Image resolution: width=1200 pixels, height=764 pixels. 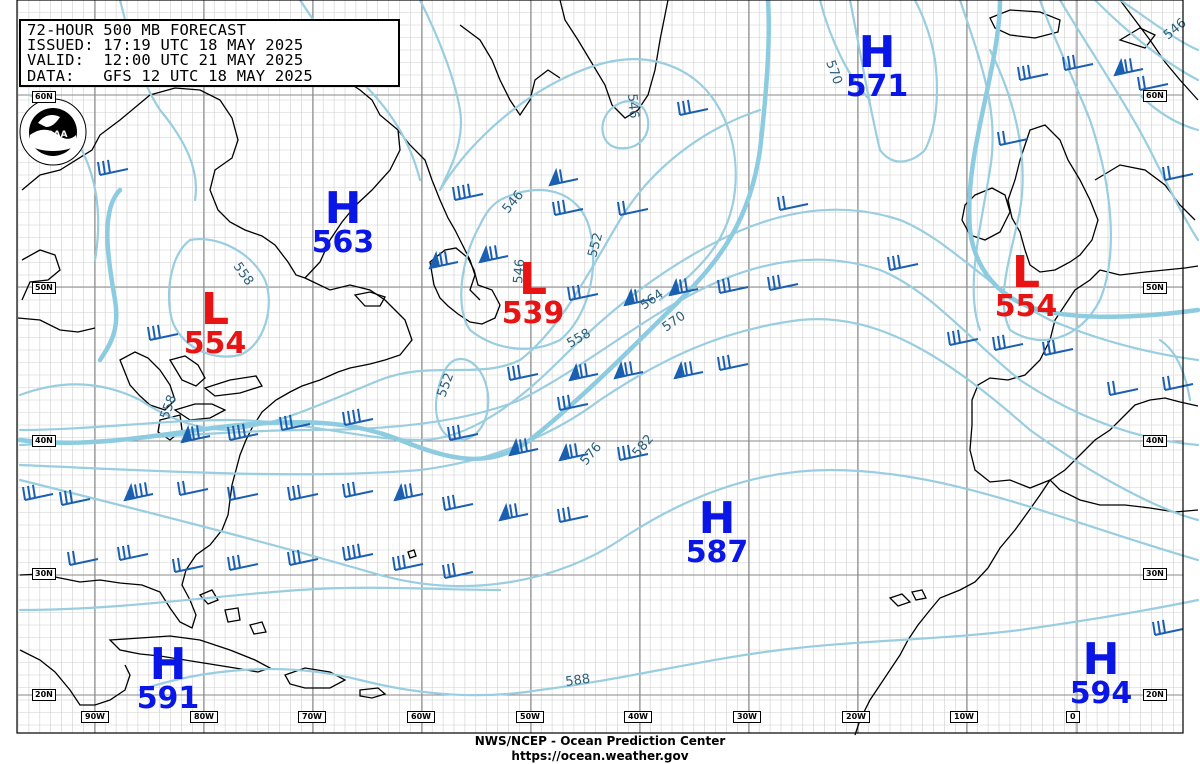 I want to click on header-data: DATA: GFS 12 UTC 18 MAY 2025, so click(x=170, y=75).